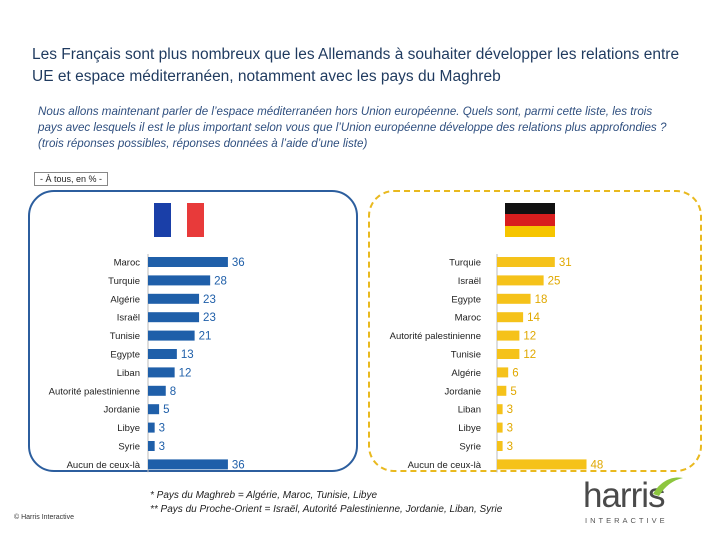 Image resolution: width=720 pixels, height=540 pixels. What do you see at coordinates (469, 428) in the screenshot?
I see `de-category-label-libye: Libye` at bounding box center [469, 428].